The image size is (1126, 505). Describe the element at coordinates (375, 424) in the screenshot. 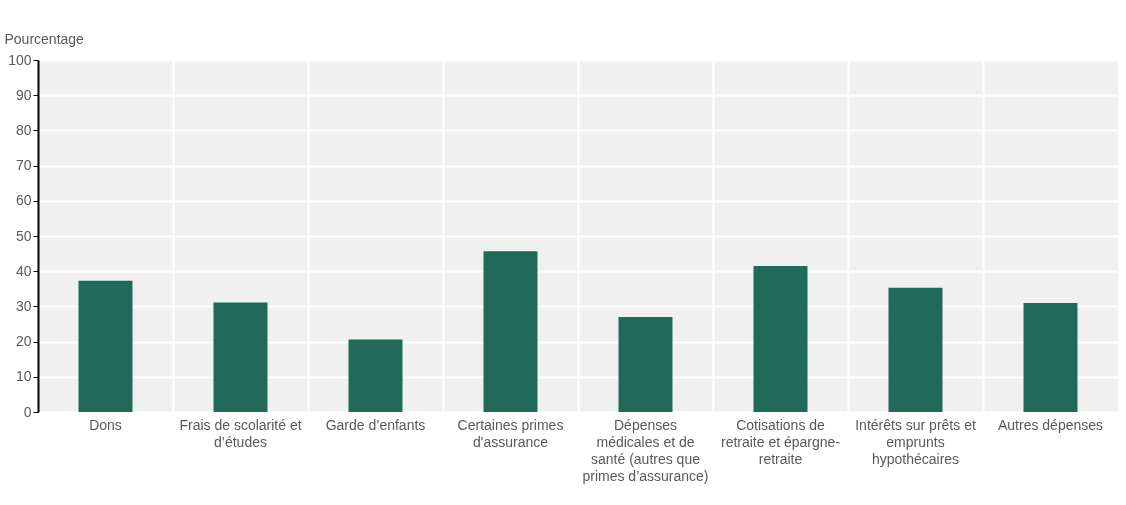

I see `x-tick-label: Garde d’enfants` at that location.